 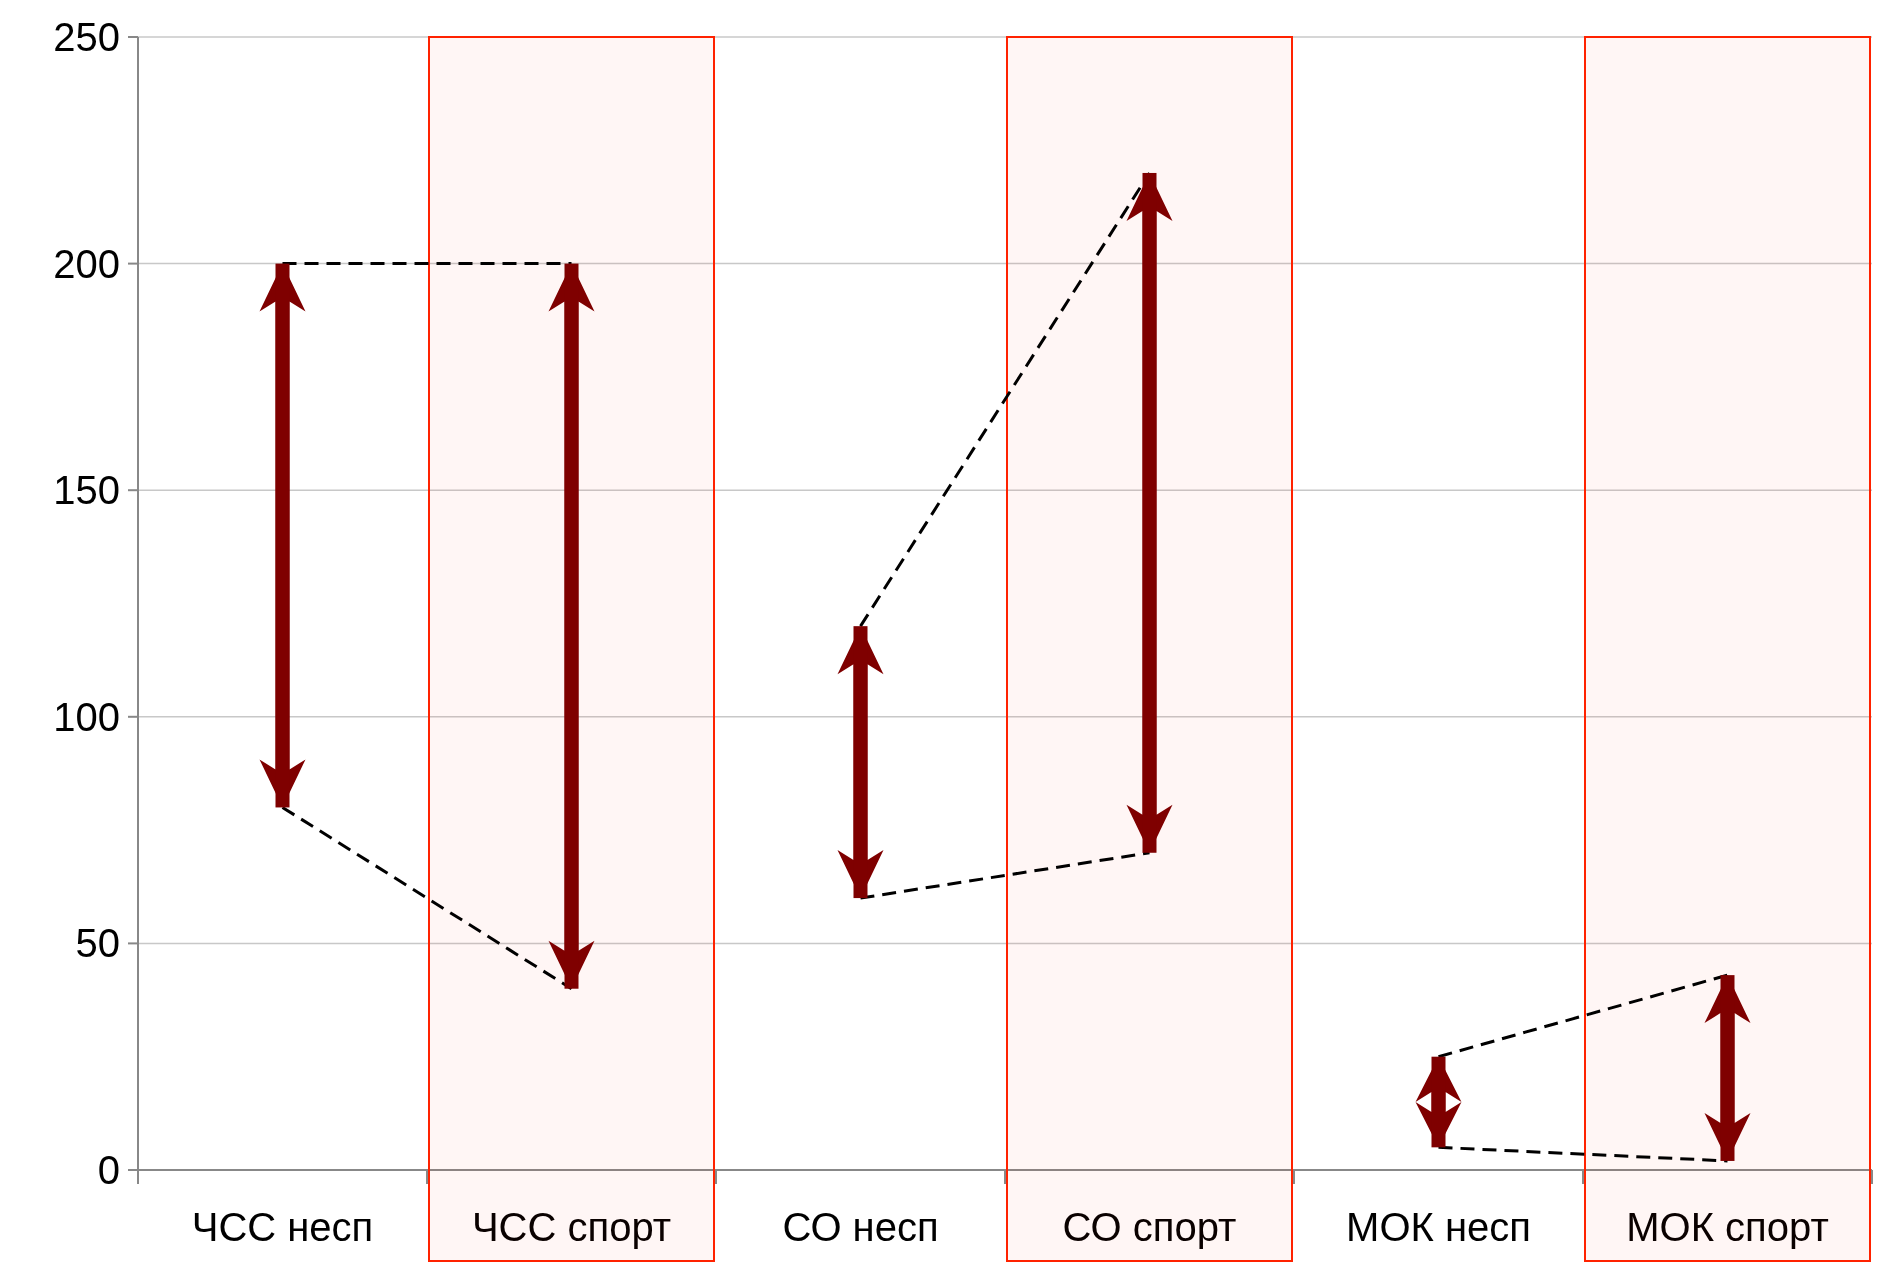 I want to click on x-tick-label: МОК несп, so click(x=1438, y=1227).